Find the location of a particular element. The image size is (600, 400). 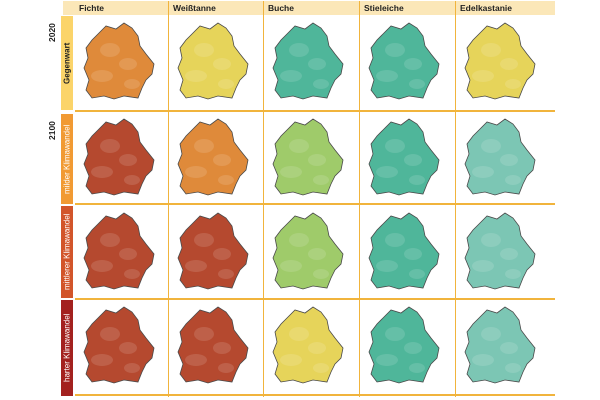

column-header-buche: Buche is located at coordinates (281, 8).